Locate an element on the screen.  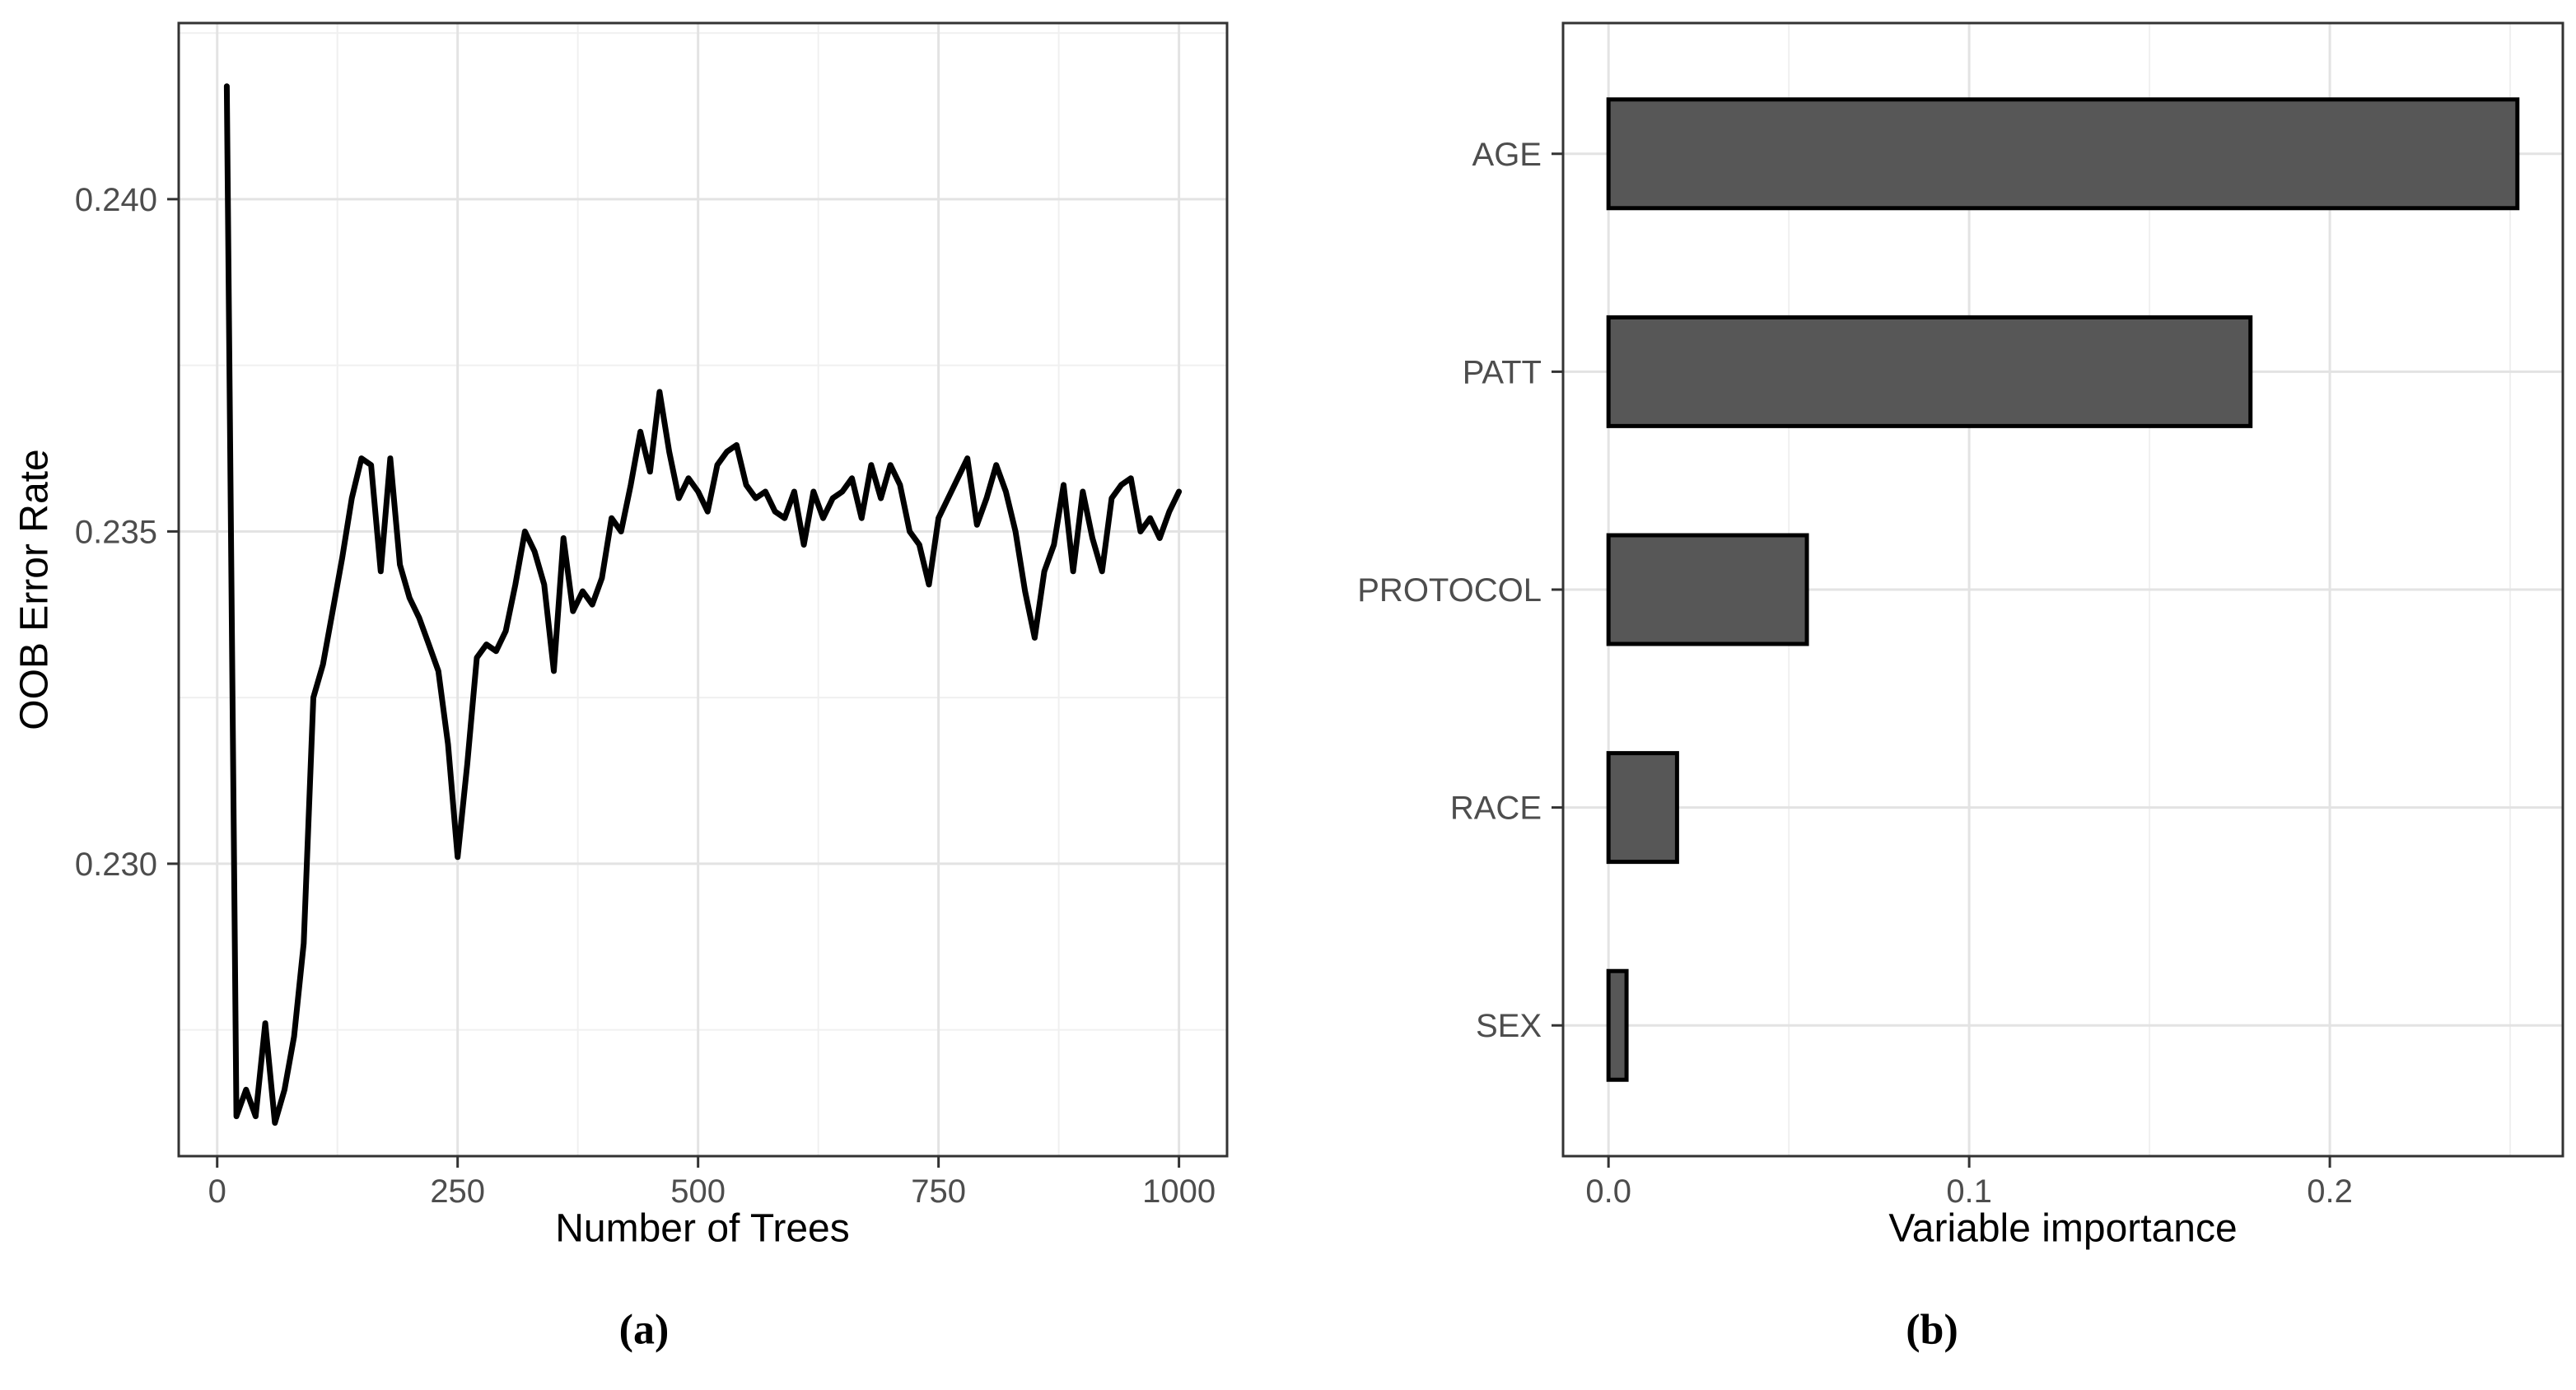
x-tick-label: 0.2 is located at coordinates (2330, 1192).